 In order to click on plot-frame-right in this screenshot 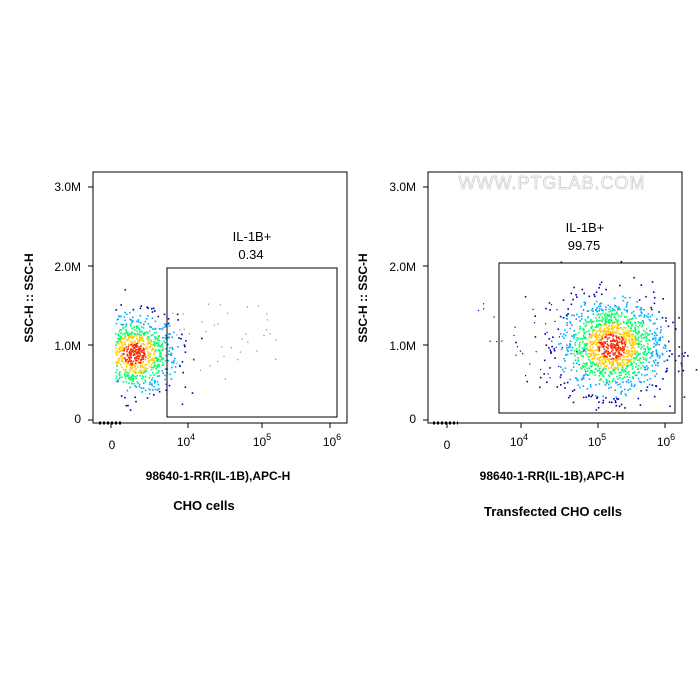, I will do `click(555, 297)`.